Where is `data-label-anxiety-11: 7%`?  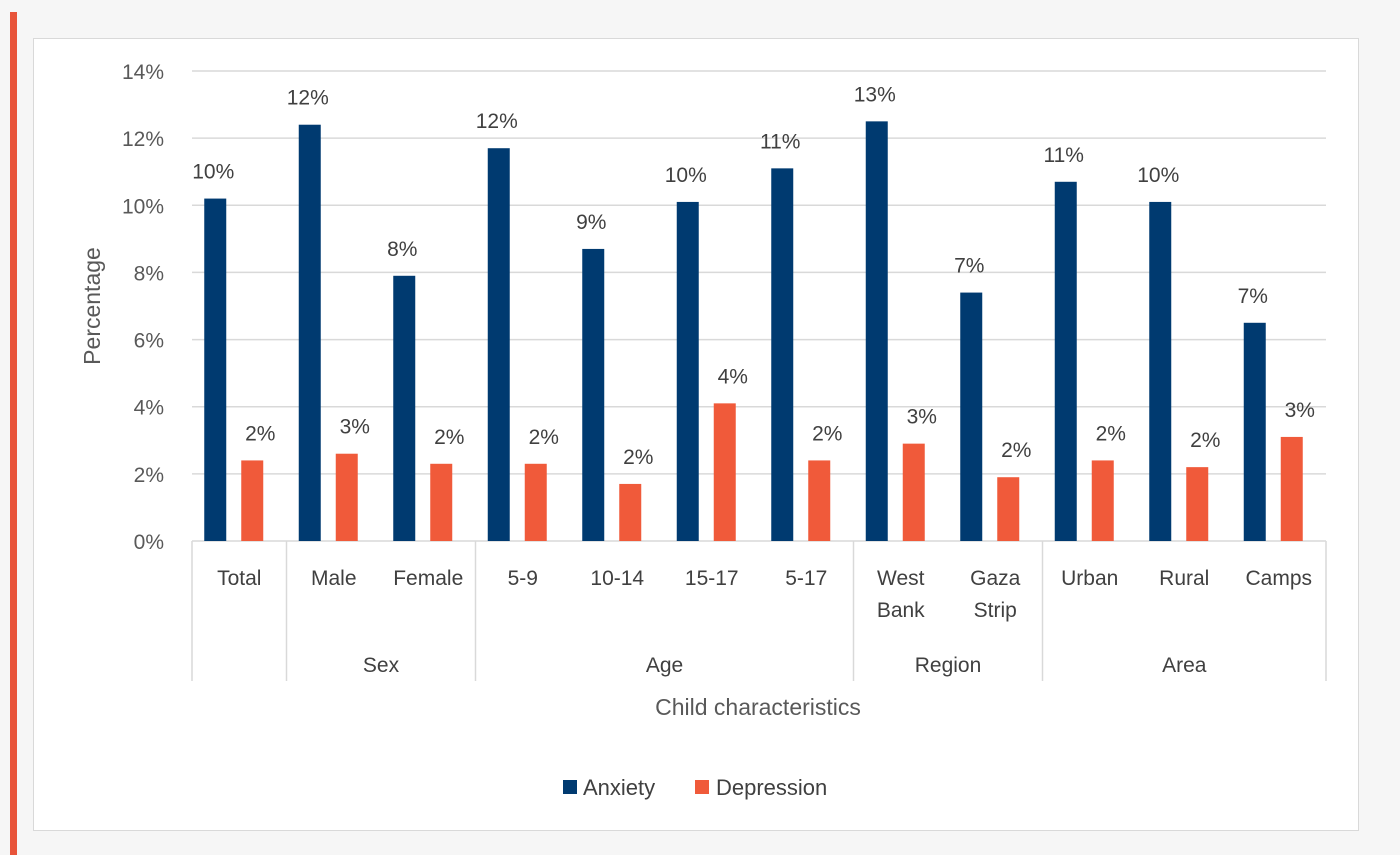
data-label-anxiety-11: 7% is located at coordinates (1253, 296).